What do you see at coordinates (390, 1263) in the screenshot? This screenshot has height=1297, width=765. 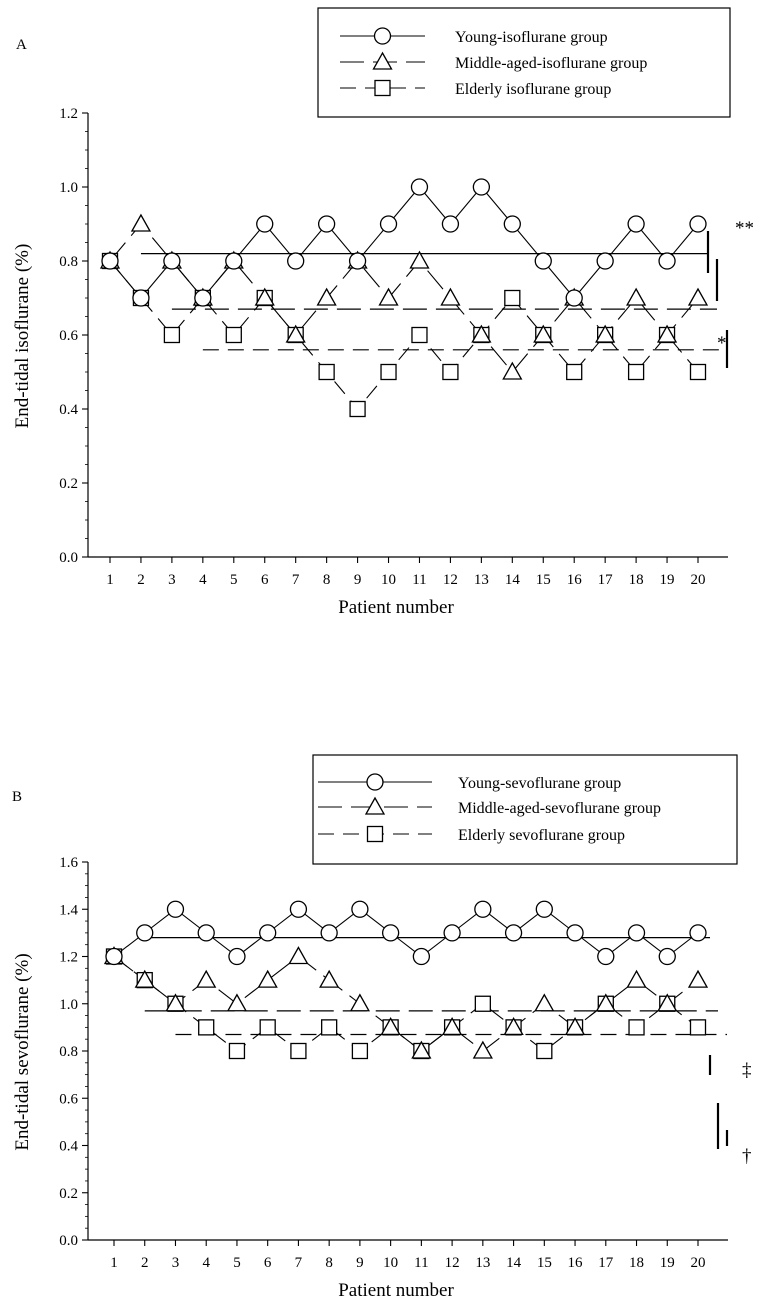 I see `x-tick-label: 10` at bounding box center [390, 1263].